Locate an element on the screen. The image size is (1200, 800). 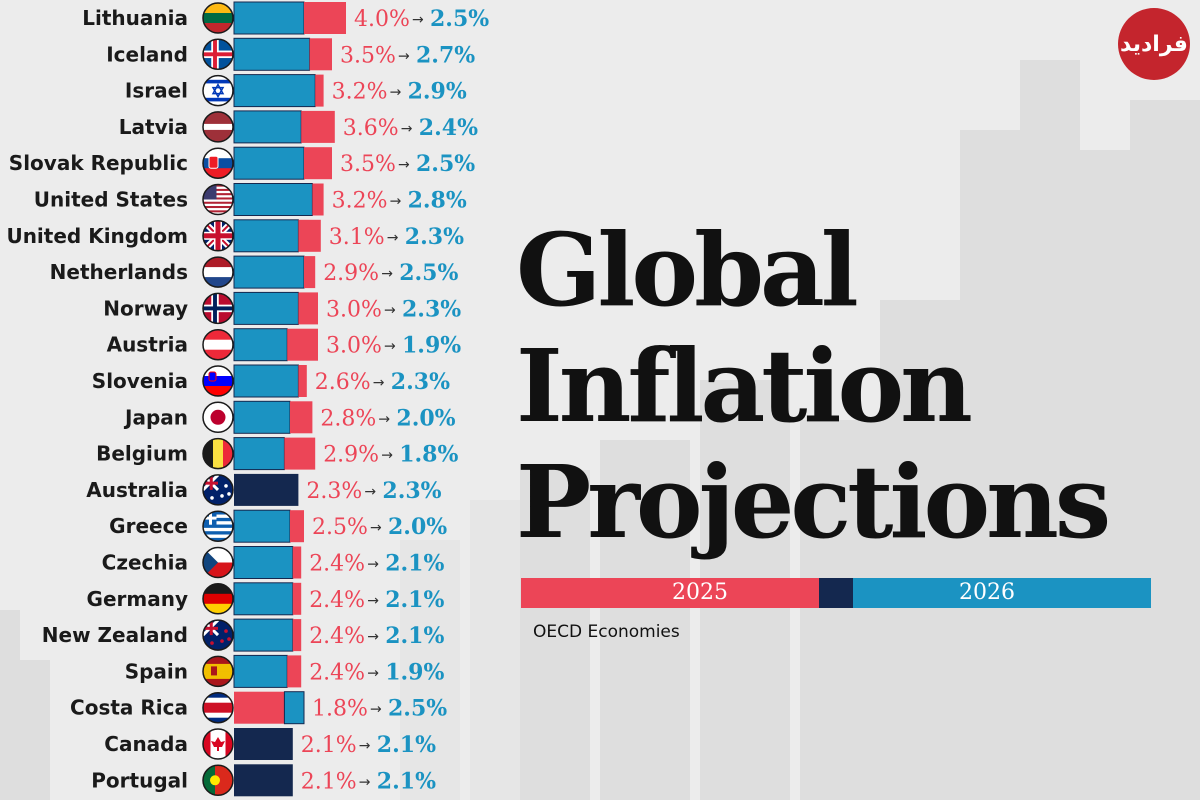
legend-equal-swatch is located at coordinates (836, 593).